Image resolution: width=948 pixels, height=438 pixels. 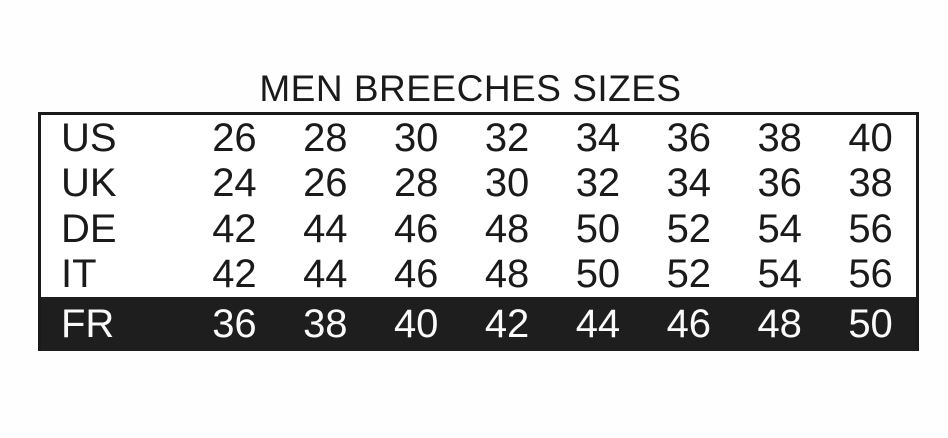 I want to click on table-row-it: IT 42 44 46 48 50 52 54 56, so click(x=478, y=275).